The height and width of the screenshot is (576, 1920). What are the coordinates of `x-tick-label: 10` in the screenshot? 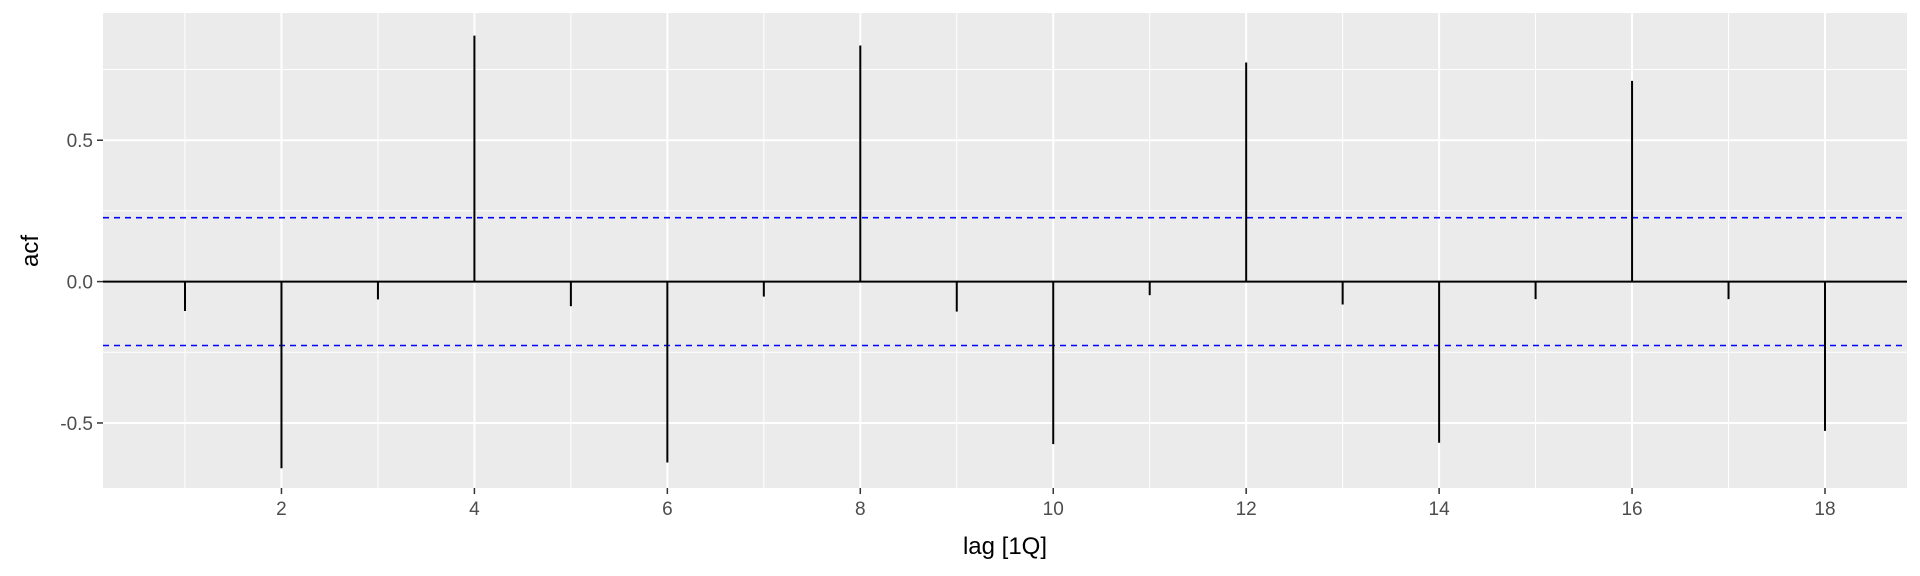 It's located at (1053, 509).